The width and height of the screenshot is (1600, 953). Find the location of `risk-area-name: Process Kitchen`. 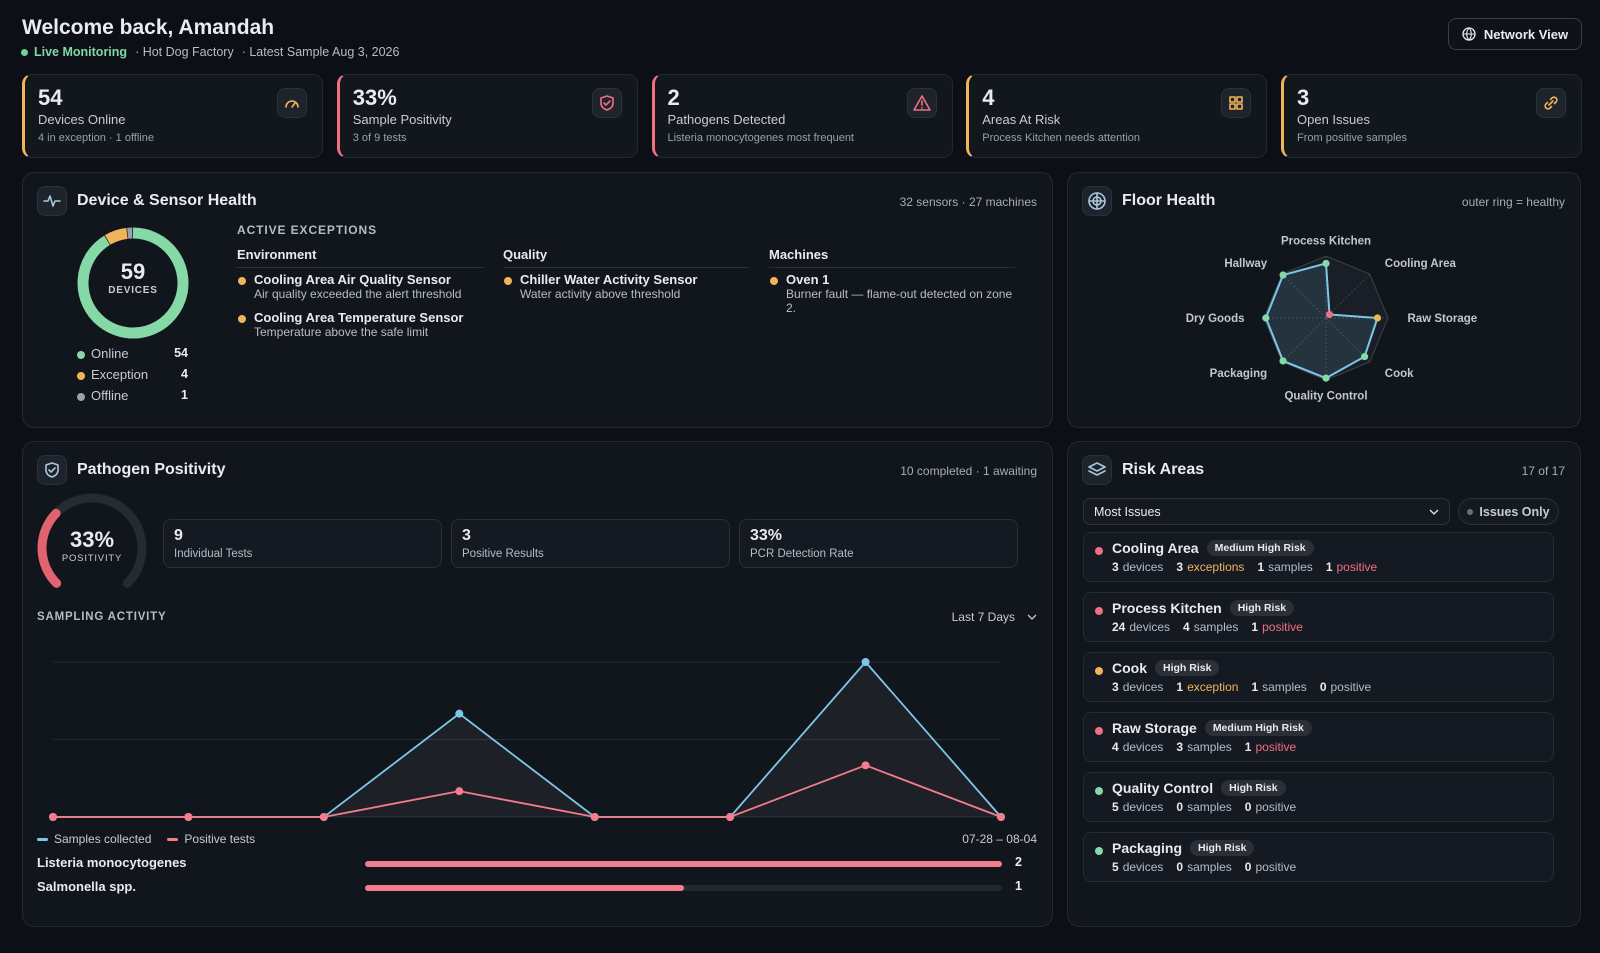

risk-area-name: Process Kitchen is located at coordinates (1167, 608).